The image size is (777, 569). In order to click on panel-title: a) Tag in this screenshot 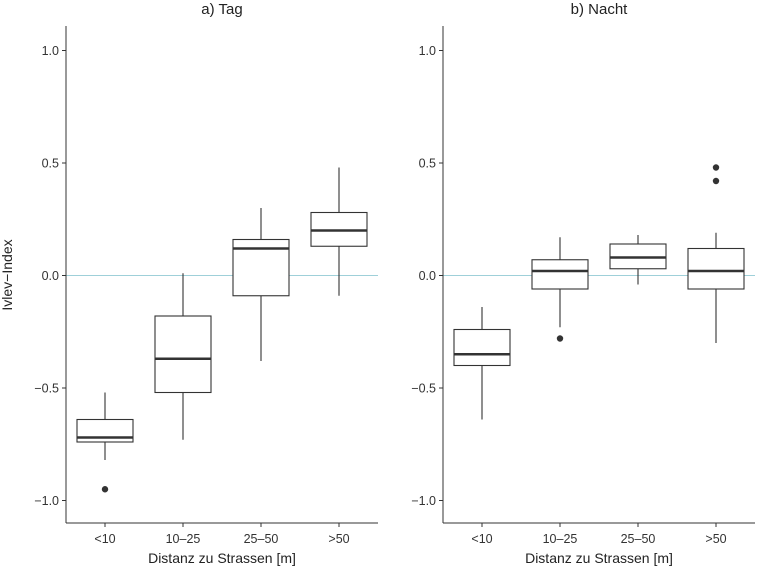, I will do `click(221, 9)`.